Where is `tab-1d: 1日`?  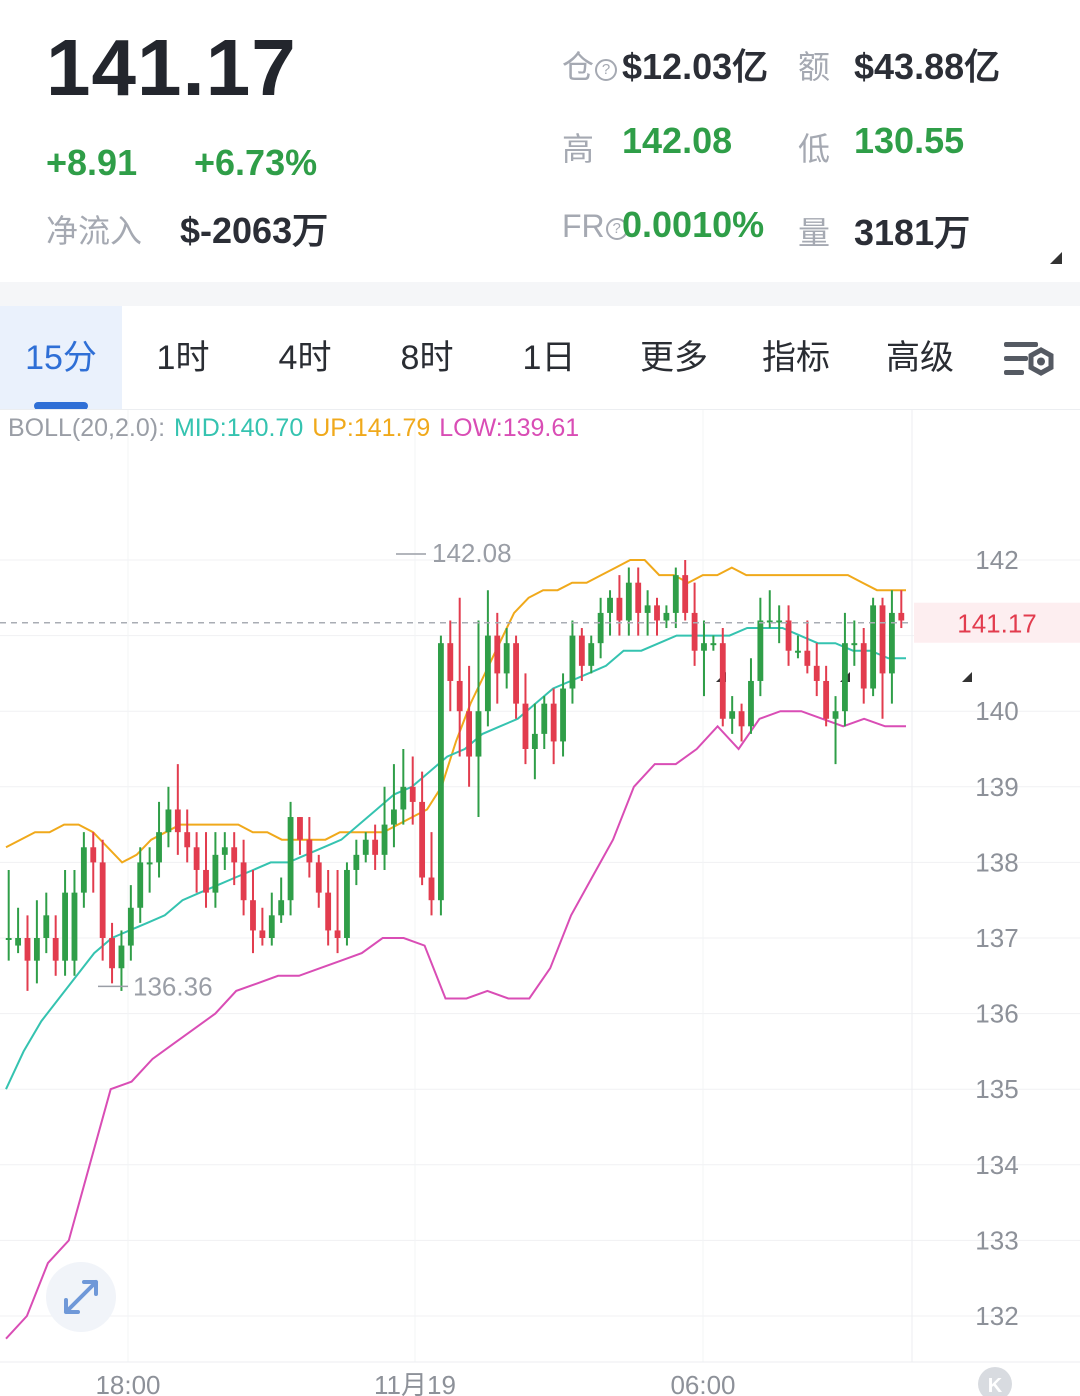
tab-1d: 1日 is located at coordinates (549, 358).